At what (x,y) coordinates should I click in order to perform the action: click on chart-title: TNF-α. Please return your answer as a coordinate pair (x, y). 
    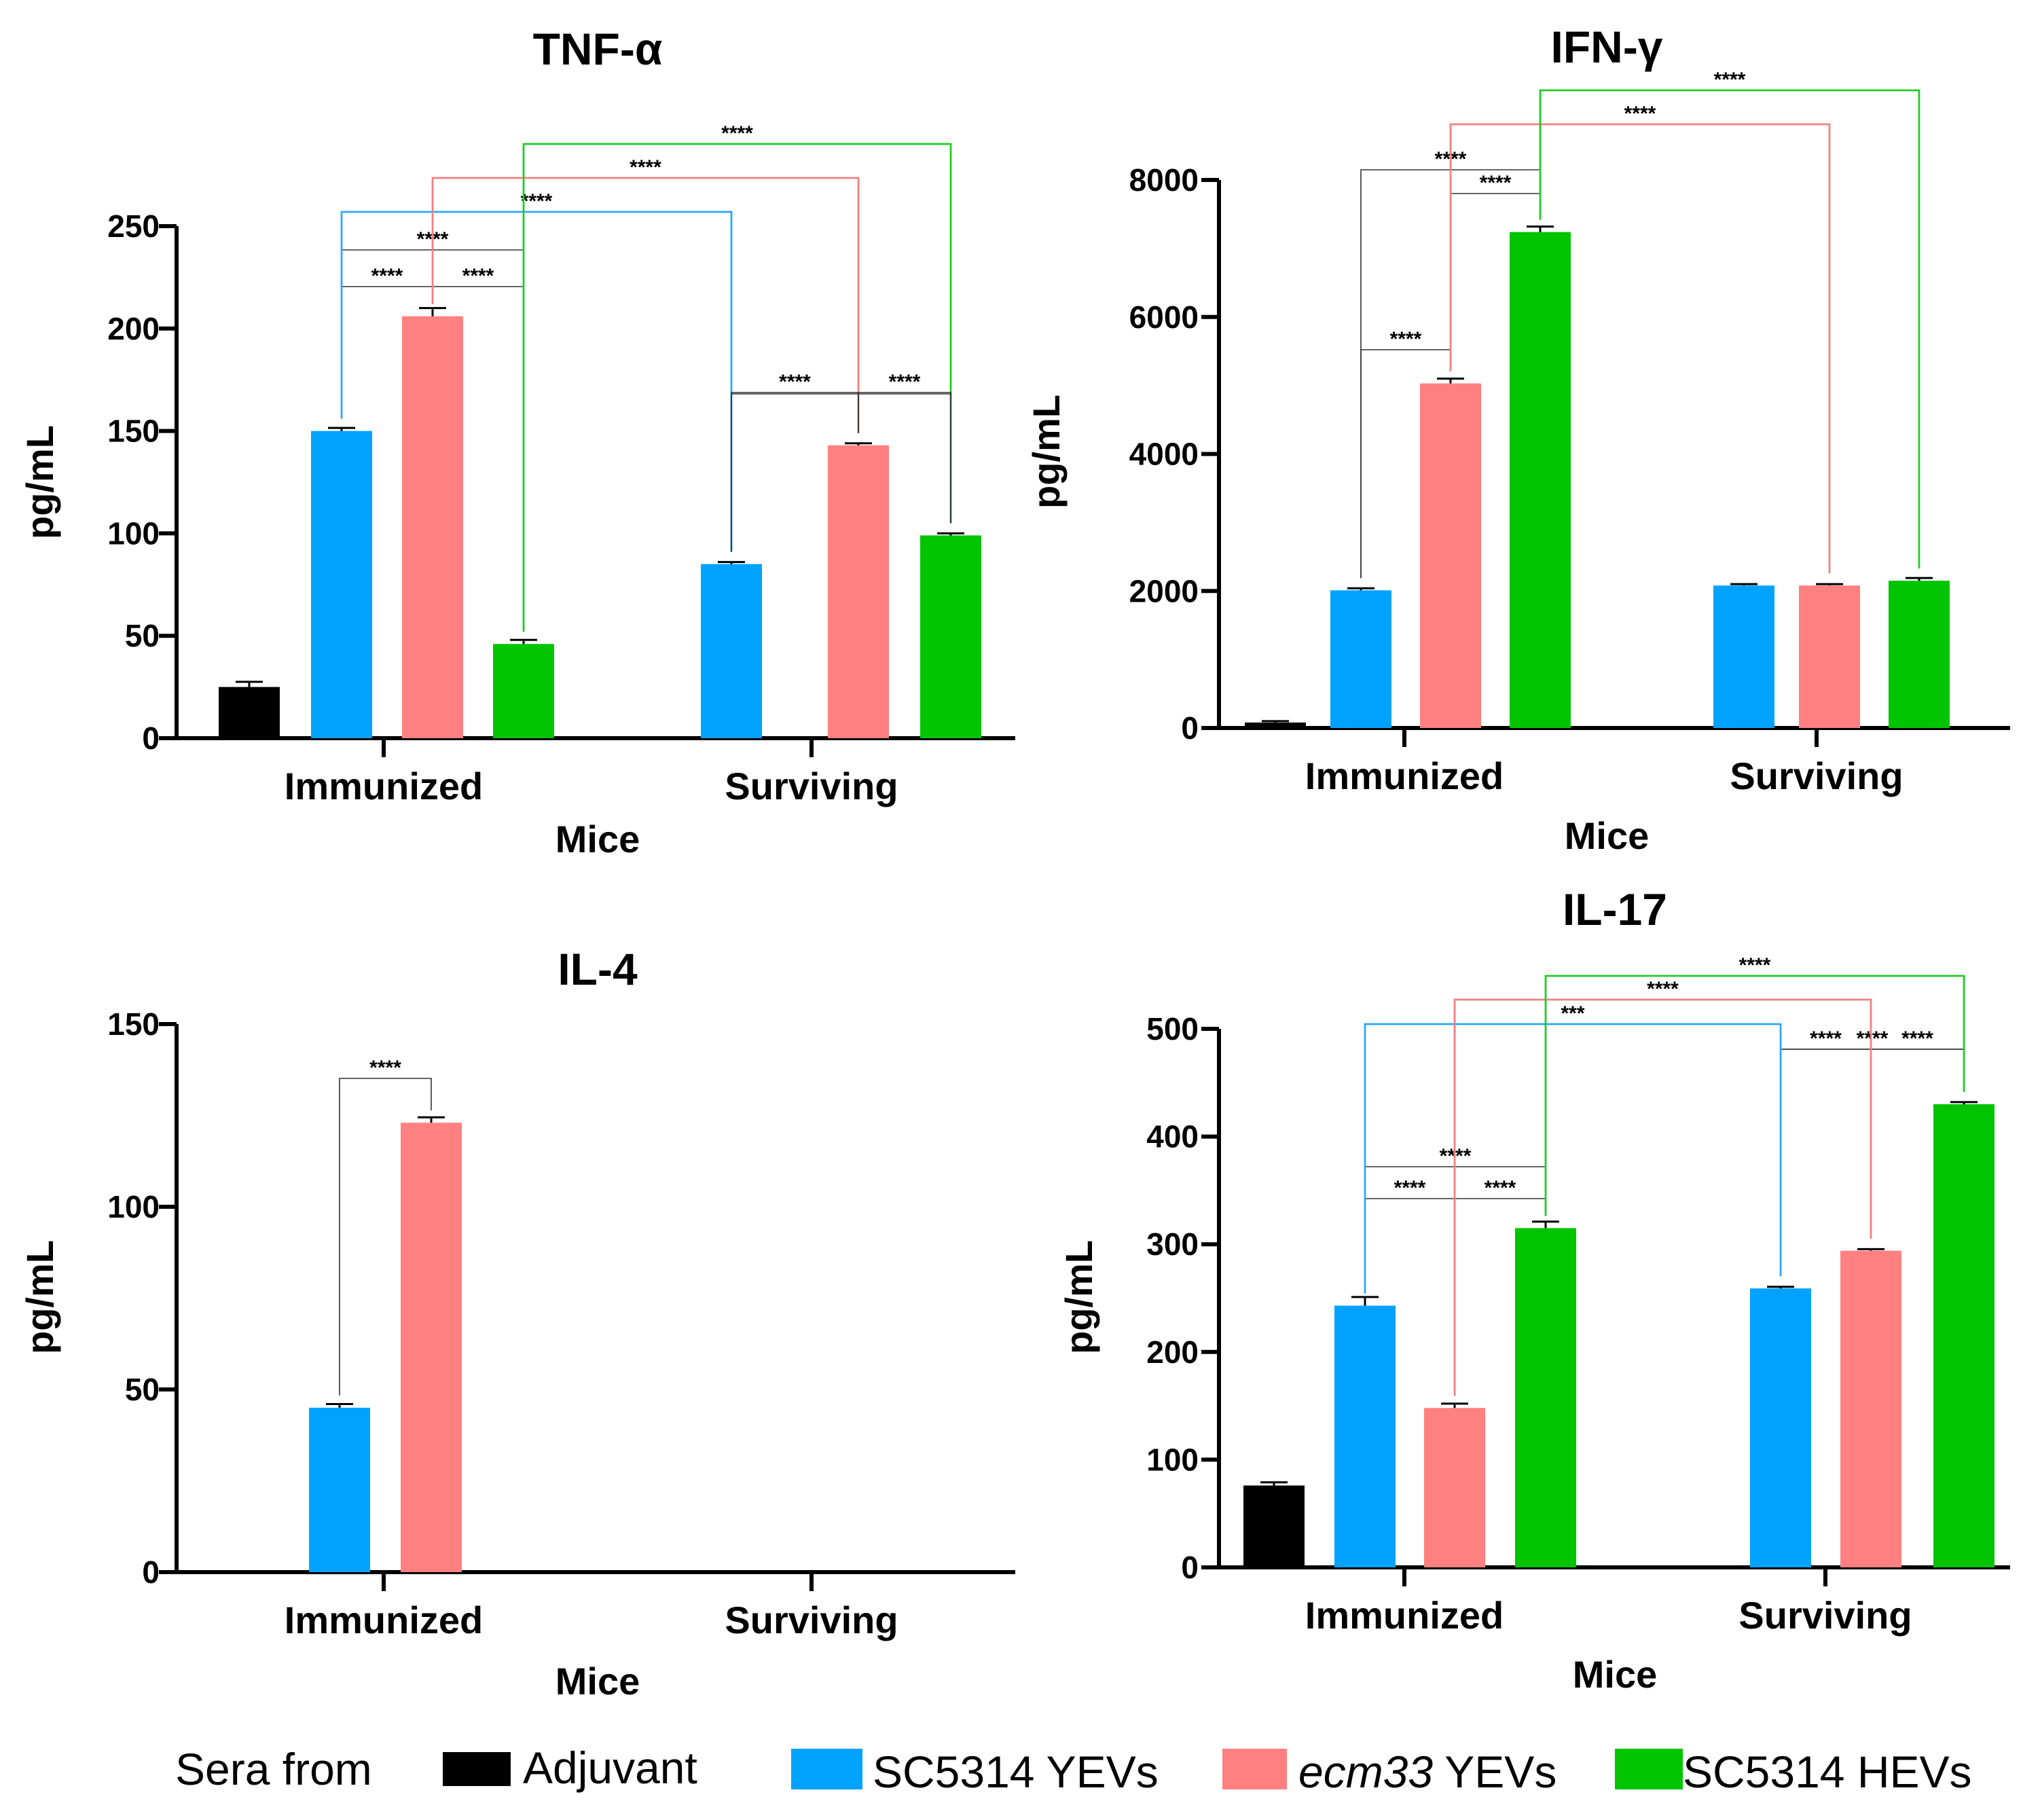
    Looking at the image, I should click on (598, 49).